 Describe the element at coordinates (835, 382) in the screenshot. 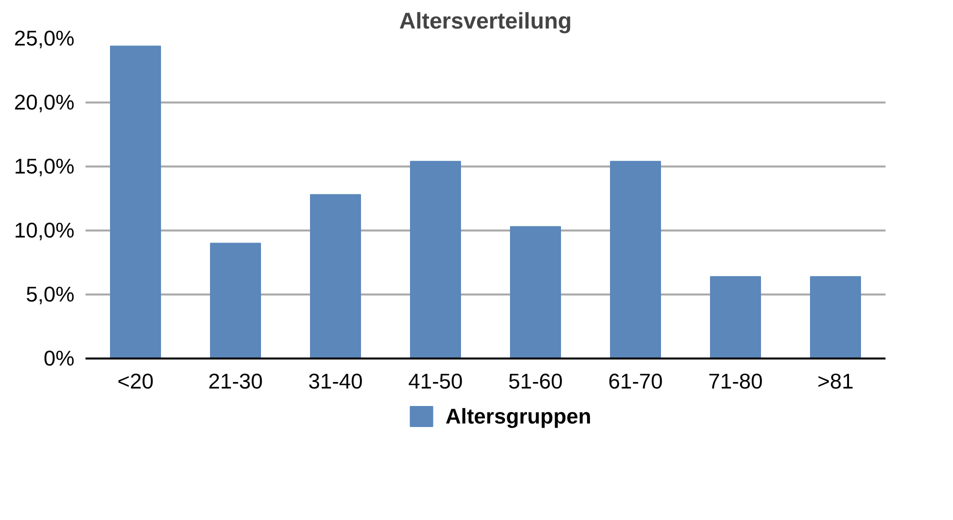

I see `x-tick-label: >81` at that location.